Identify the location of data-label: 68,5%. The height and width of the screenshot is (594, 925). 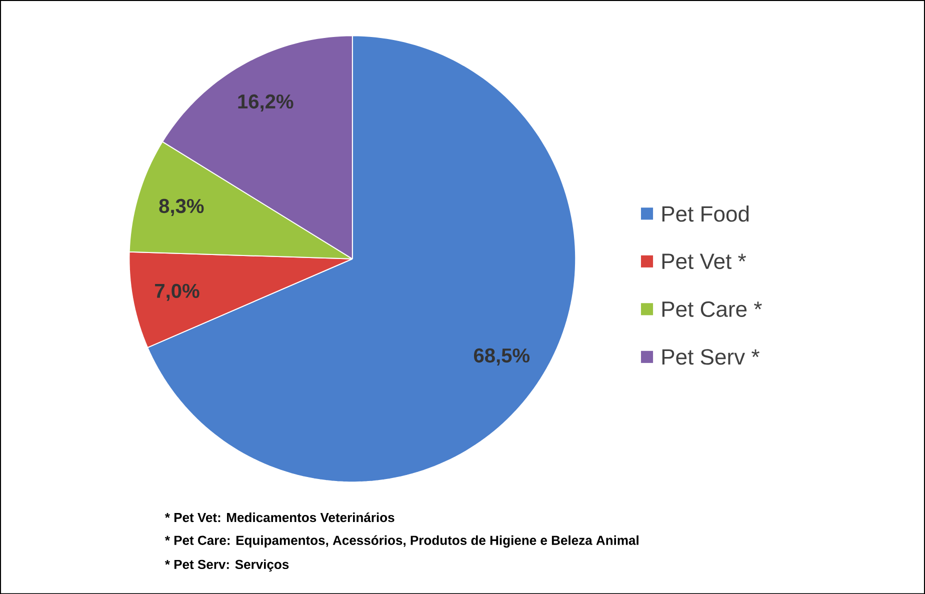
(502, 357).